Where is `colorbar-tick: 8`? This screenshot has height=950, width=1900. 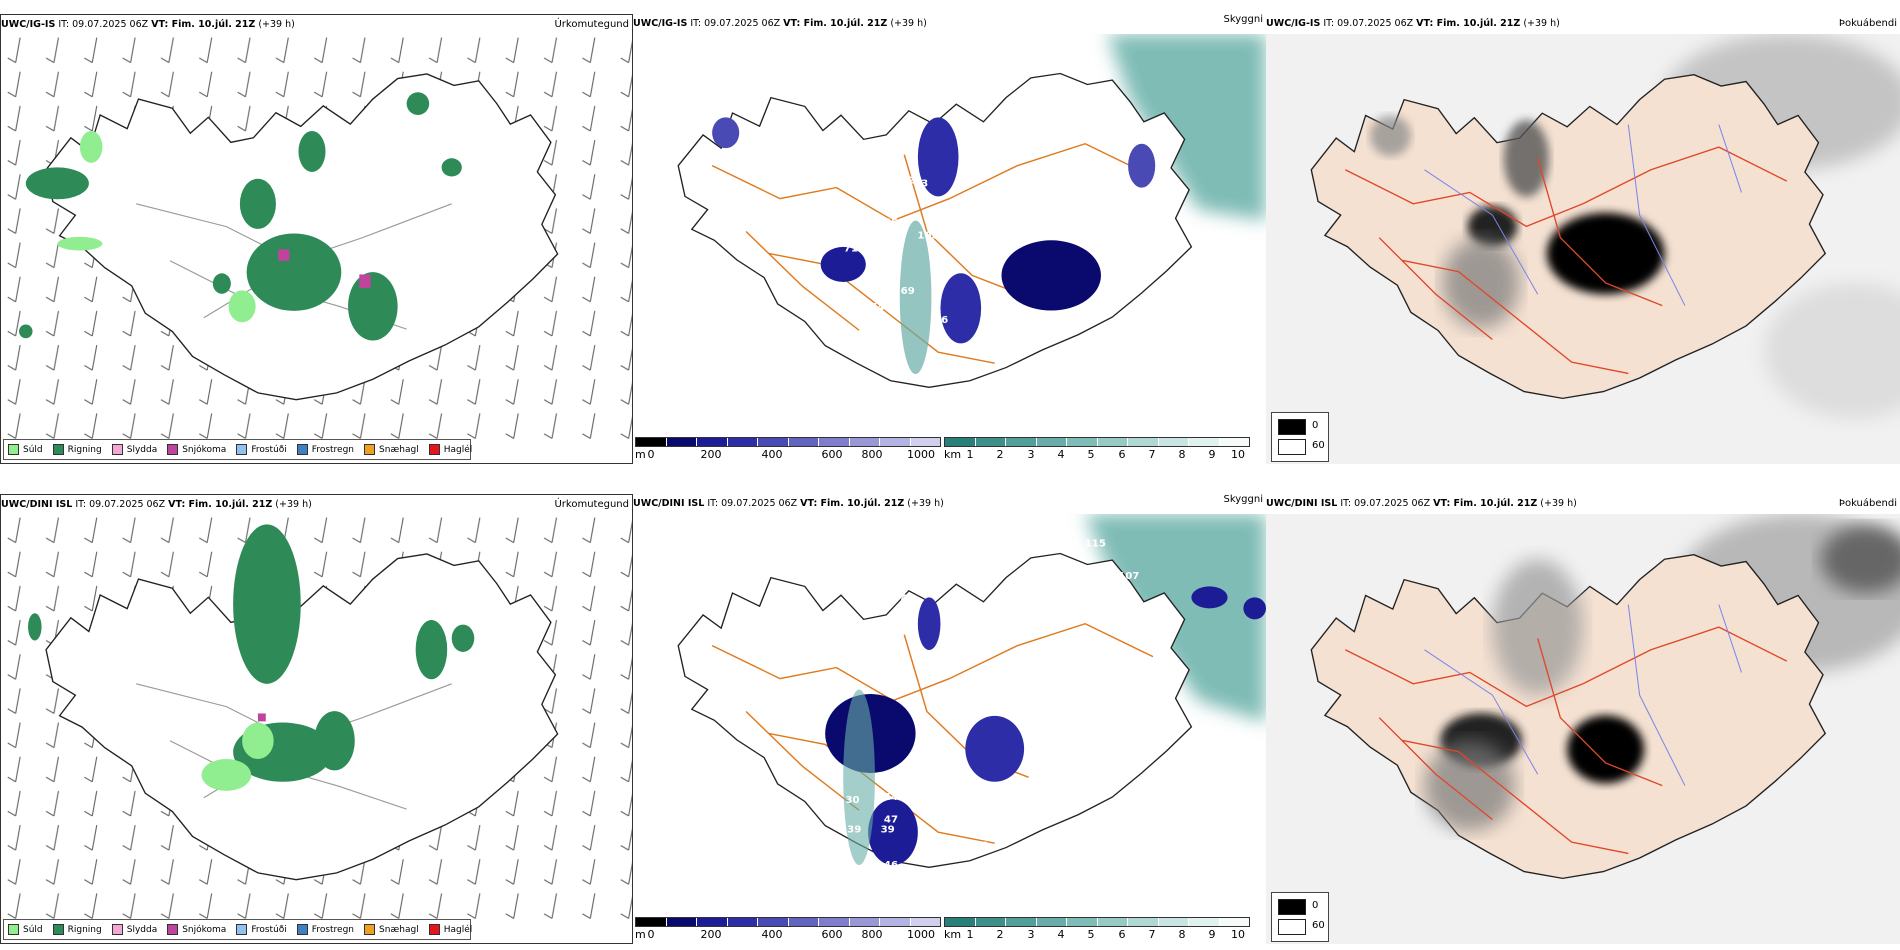
colorbar-tick: 8 is located at coordinates (1182, 454).